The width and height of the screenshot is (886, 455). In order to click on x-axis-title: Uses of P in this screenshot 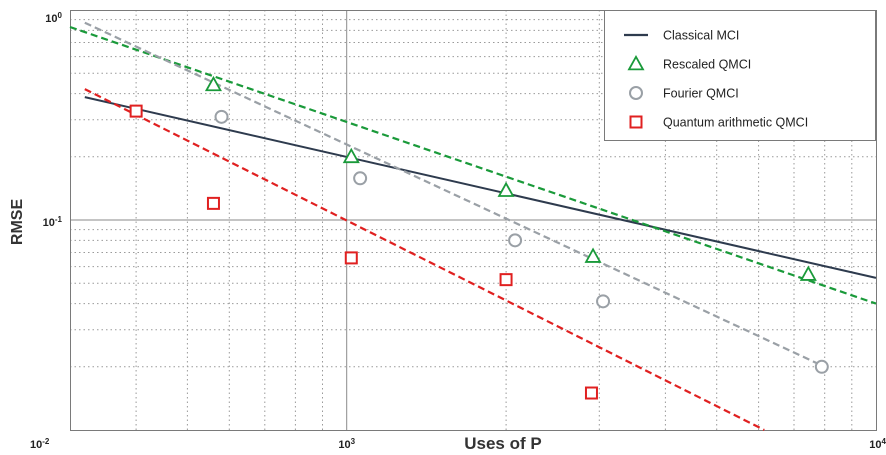, I will do `click(502, 443)`.